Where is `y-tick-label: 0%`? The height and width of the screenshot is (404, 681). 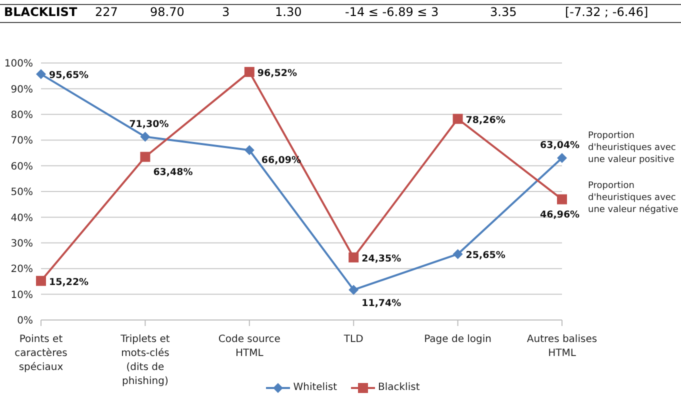
y-tick-label: 0% is located at coordinates (25, 321).